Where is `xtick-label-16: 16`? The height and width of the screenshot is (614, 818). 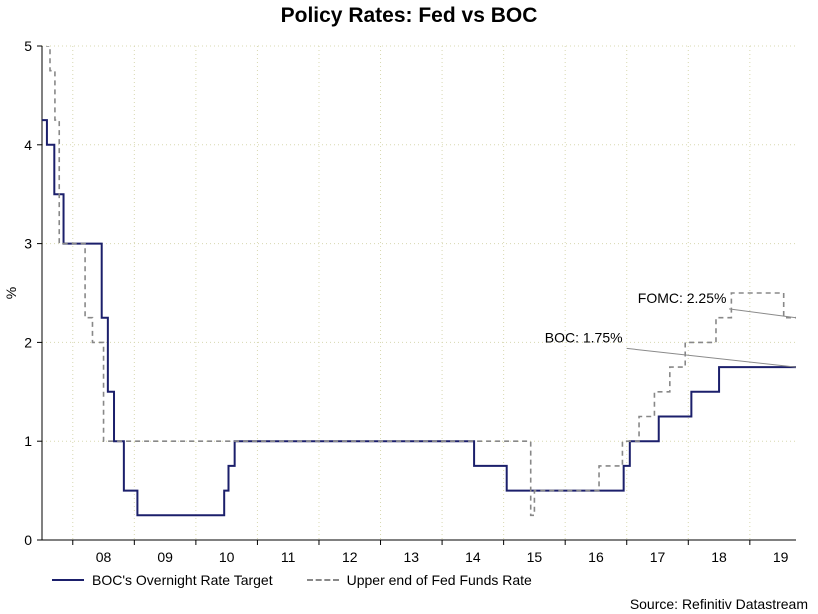
xtick-label-16: 16 is located at coordinates (596, 557).